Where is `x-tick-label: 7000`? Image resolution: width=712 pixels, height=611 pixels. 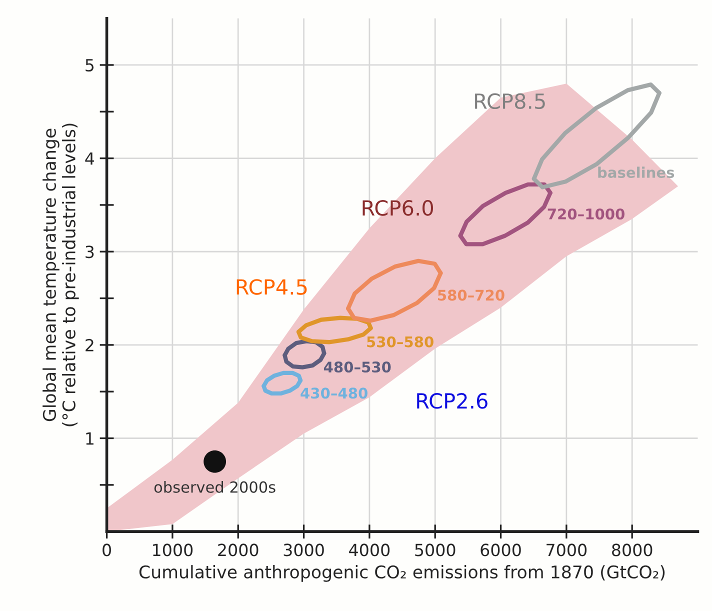 x-tick-label: 7000 is located at coordinates (566, 550).